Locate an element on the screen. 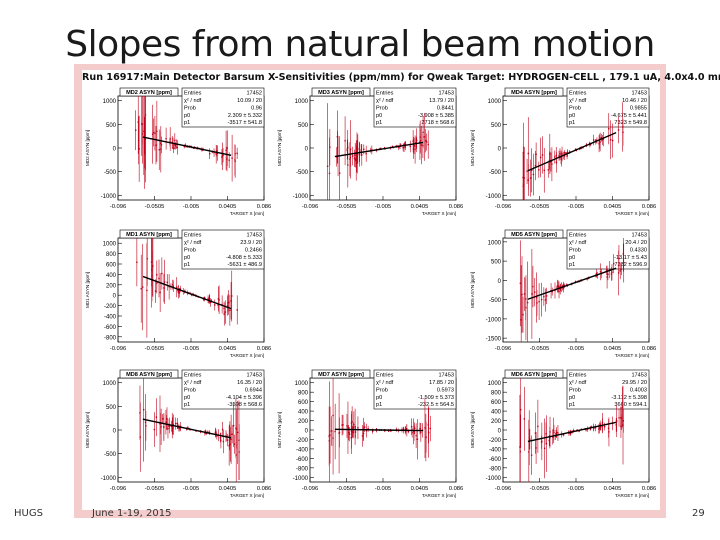 The height and width of the screenshot is (540, 720). stats-value: -4.675 ± 5.441 is located at coordinates (629, 116).